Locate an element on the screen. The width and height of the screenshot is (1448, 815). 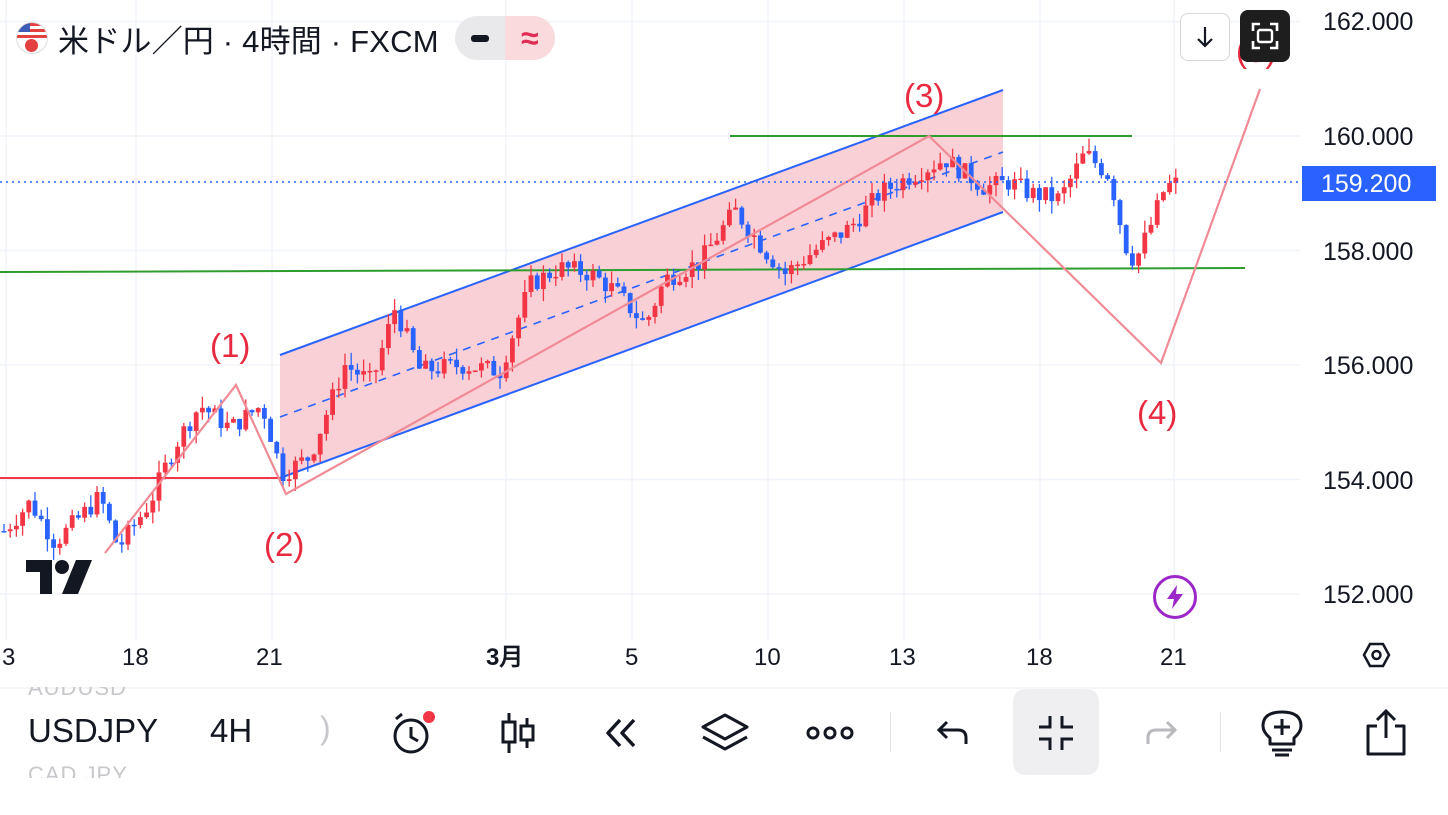
add-idea-button is located at coordinates (1282, 733).